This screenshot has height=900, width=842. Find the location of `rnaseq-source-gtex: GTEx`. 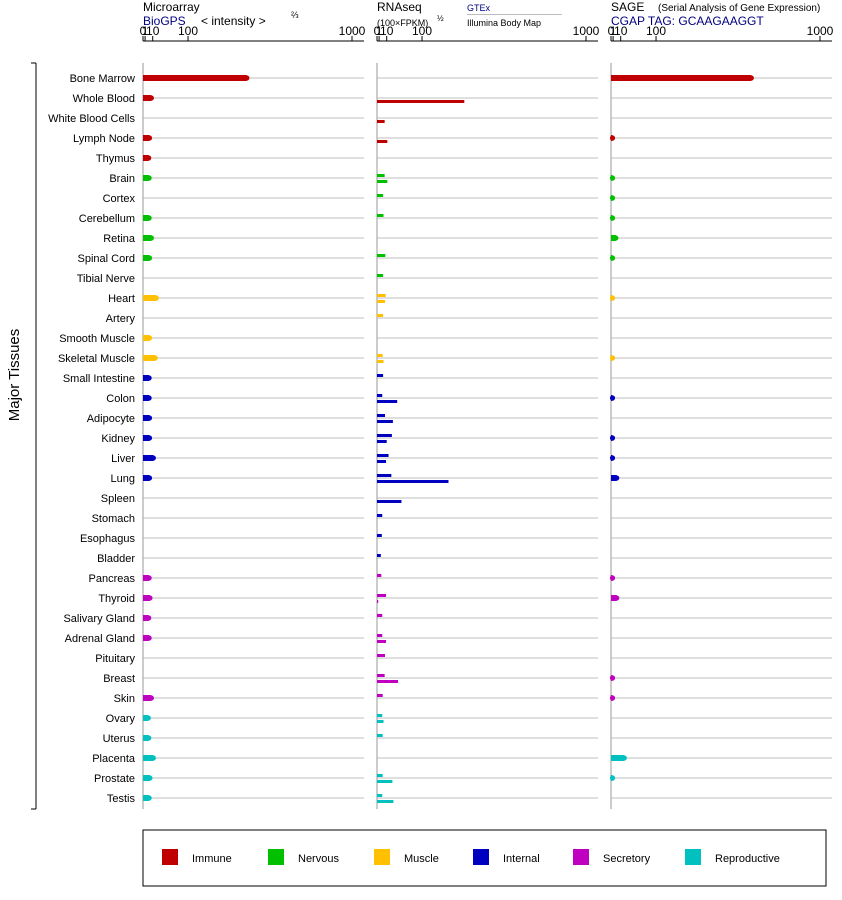

rnaseq-source-gtex: GTEx is located at coordinates (479, 8).